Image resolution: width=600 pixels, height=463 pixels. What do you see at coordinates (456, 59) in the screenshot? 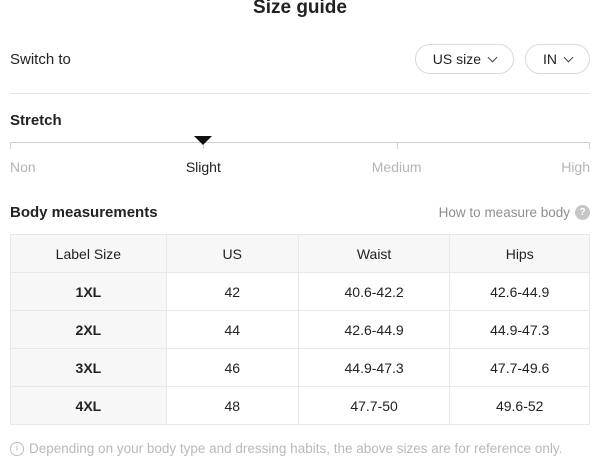
I see `size-system-value: US size` at bounding box center [456, 59].